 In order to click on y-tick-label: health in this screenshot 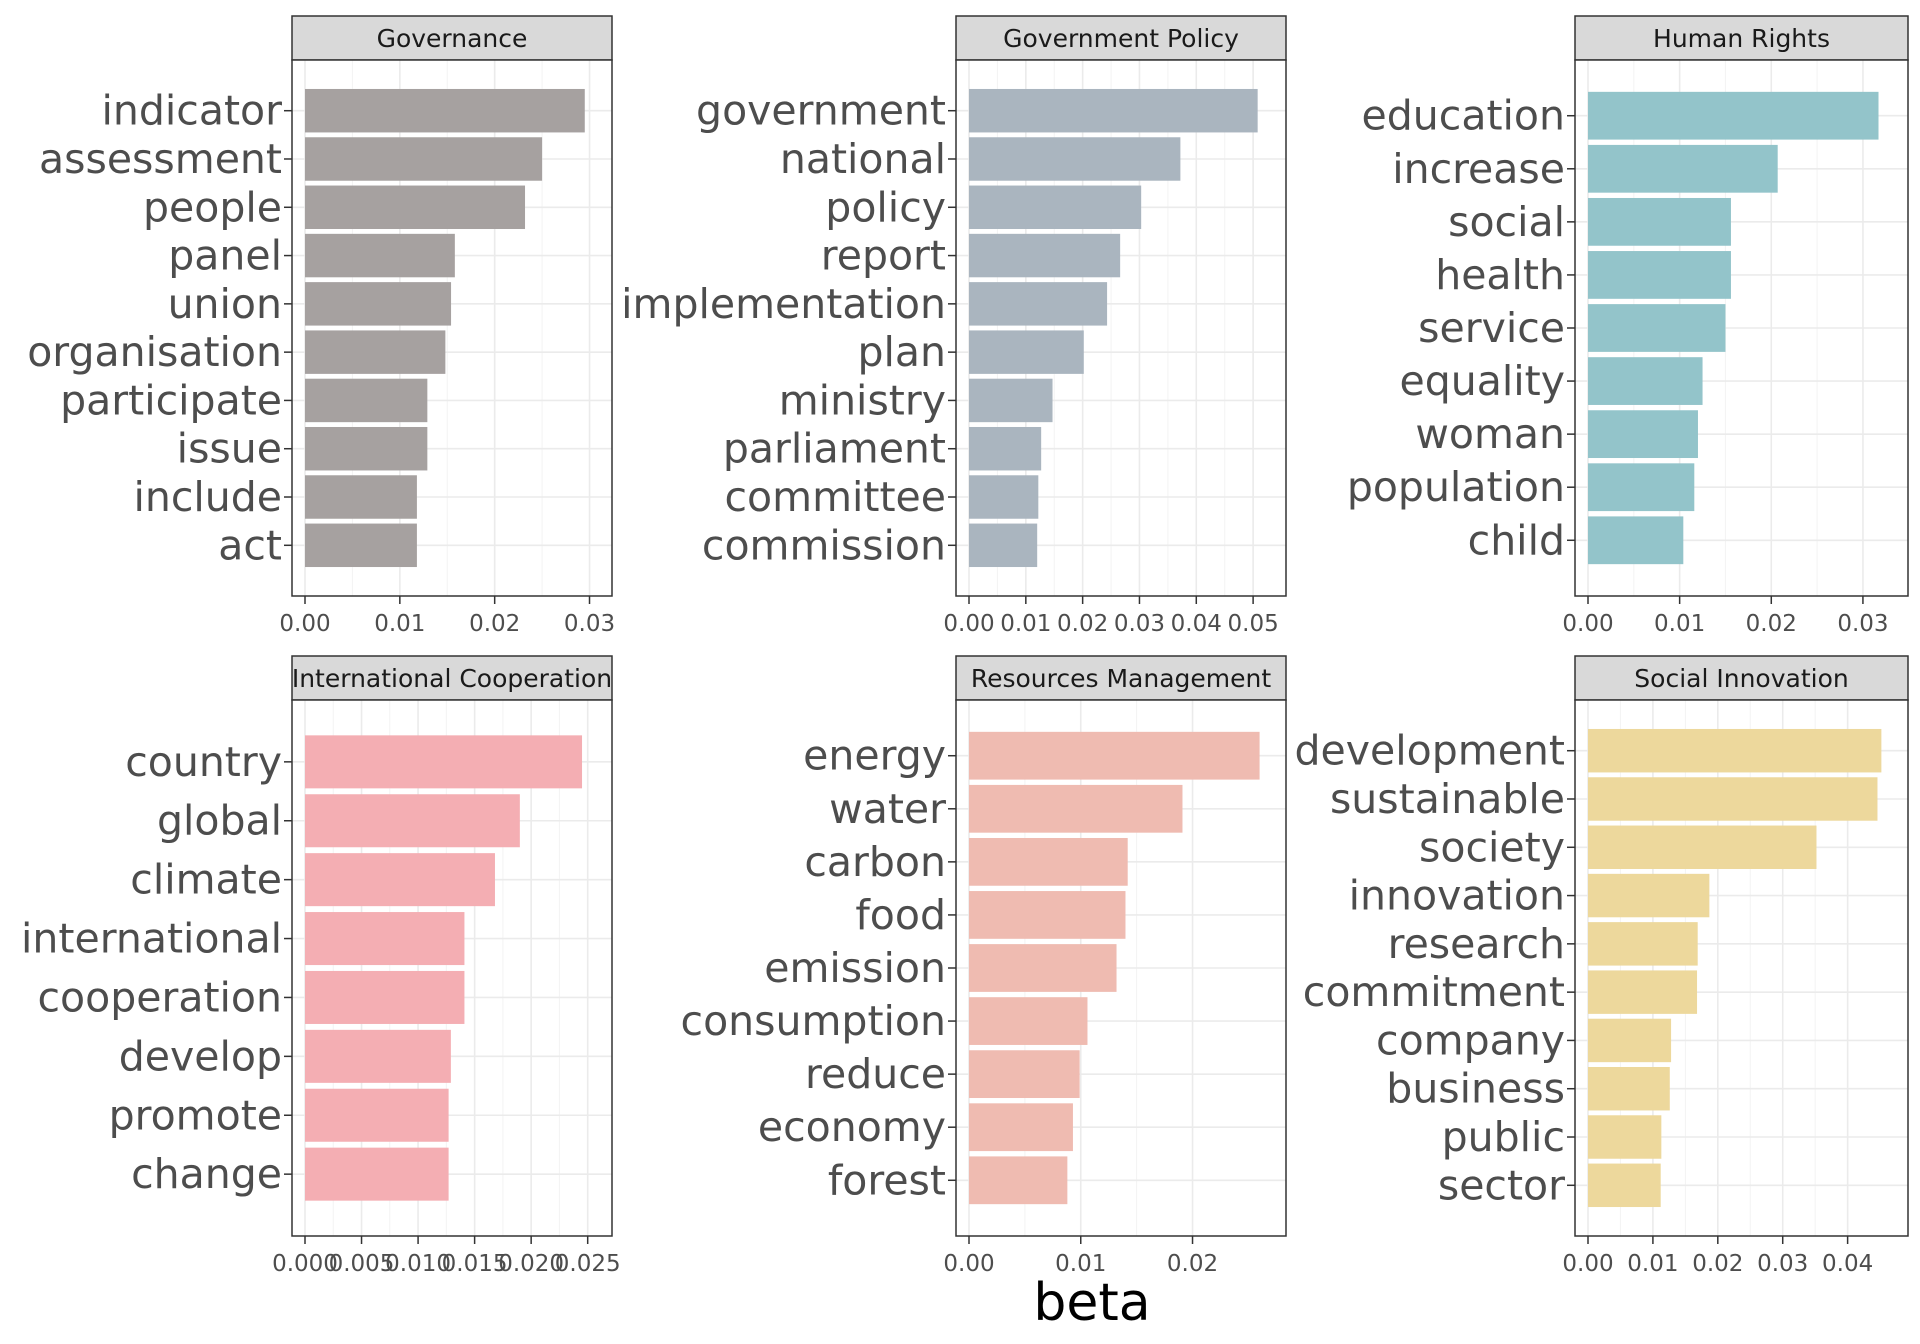, I will do `click(1500, 275)`.